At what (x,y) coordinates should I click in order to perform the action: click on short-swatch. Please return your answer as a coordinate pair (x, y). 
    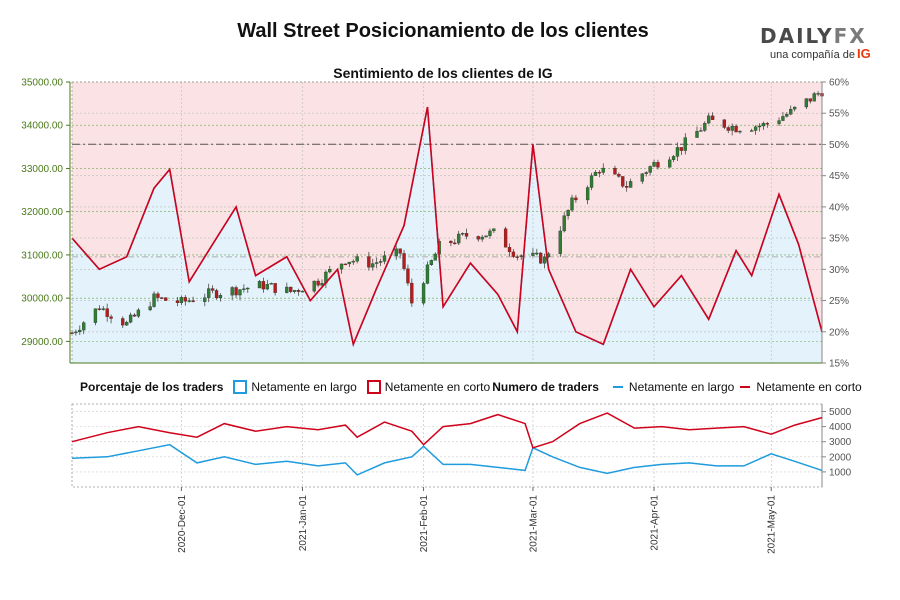
    Looking at the image, I should click on (373, 387).